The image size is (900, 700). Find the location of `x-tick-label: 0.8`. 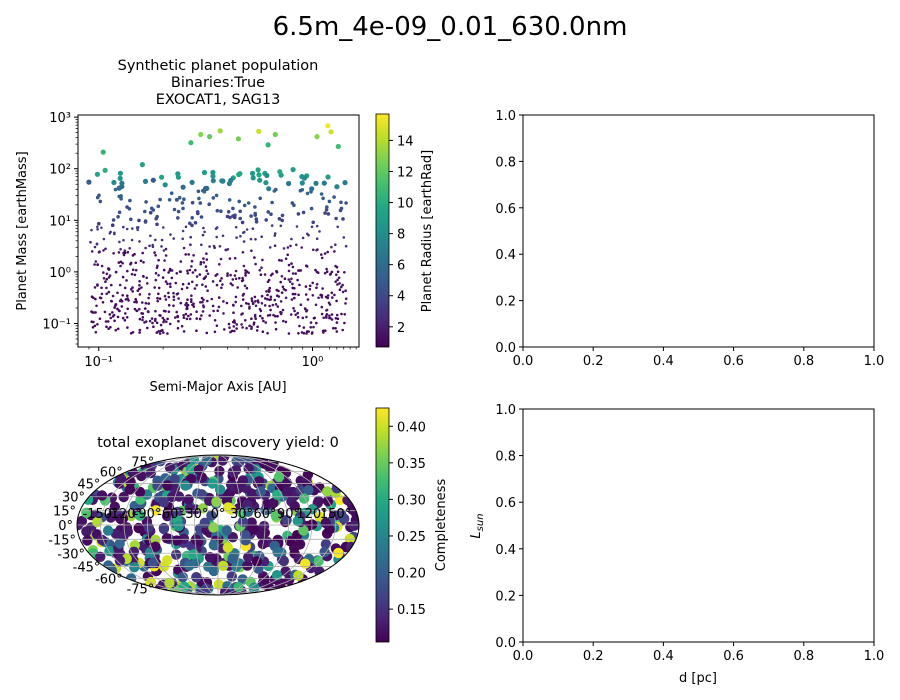

x-tick-label: 0.8 is located at coordinates (803, 656).